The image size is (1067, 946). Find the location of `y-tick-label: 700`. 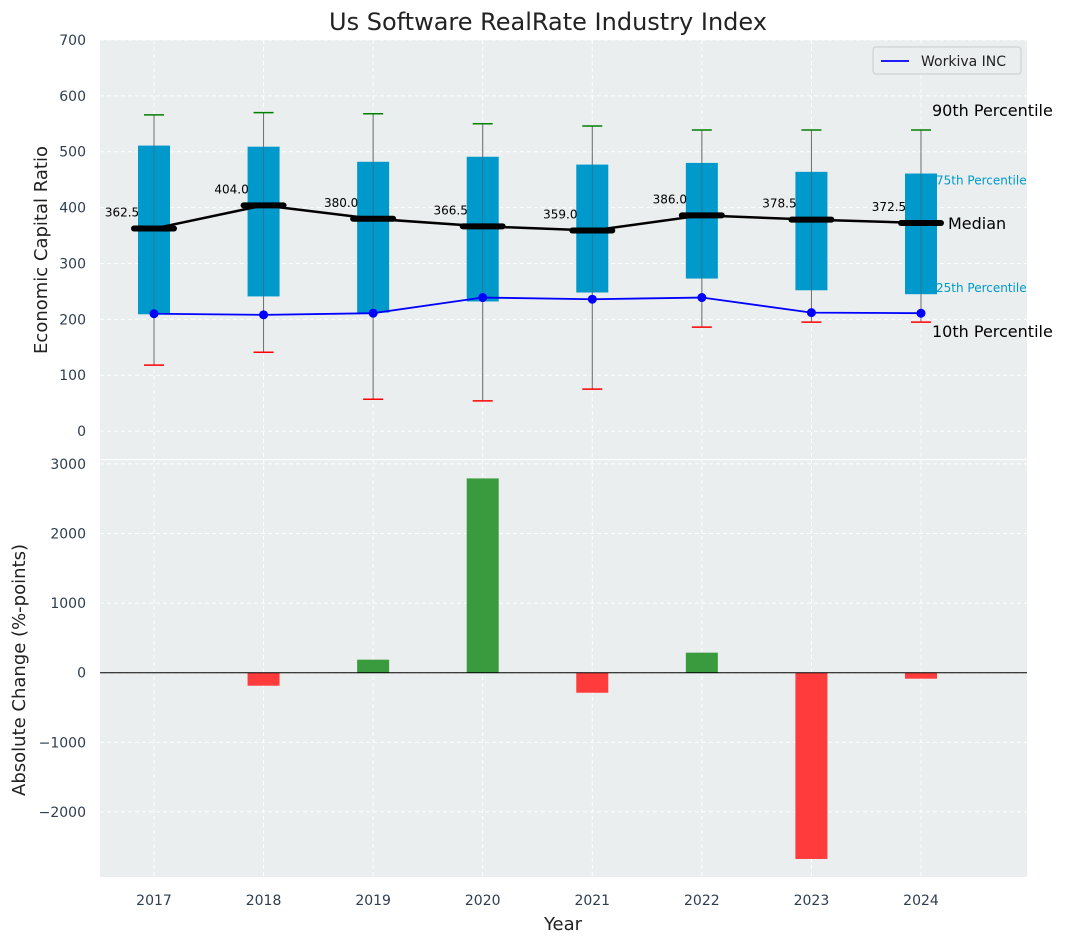

y-tick-label: 700 is located at coordinates (72, 41).